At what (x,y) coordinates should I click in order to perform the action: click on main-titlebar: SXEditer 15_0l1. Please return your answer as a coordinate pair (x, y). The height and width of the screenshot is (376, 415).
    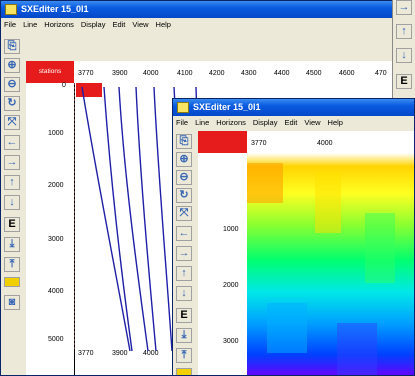
    Looking at the image, I should click on (200, 9).